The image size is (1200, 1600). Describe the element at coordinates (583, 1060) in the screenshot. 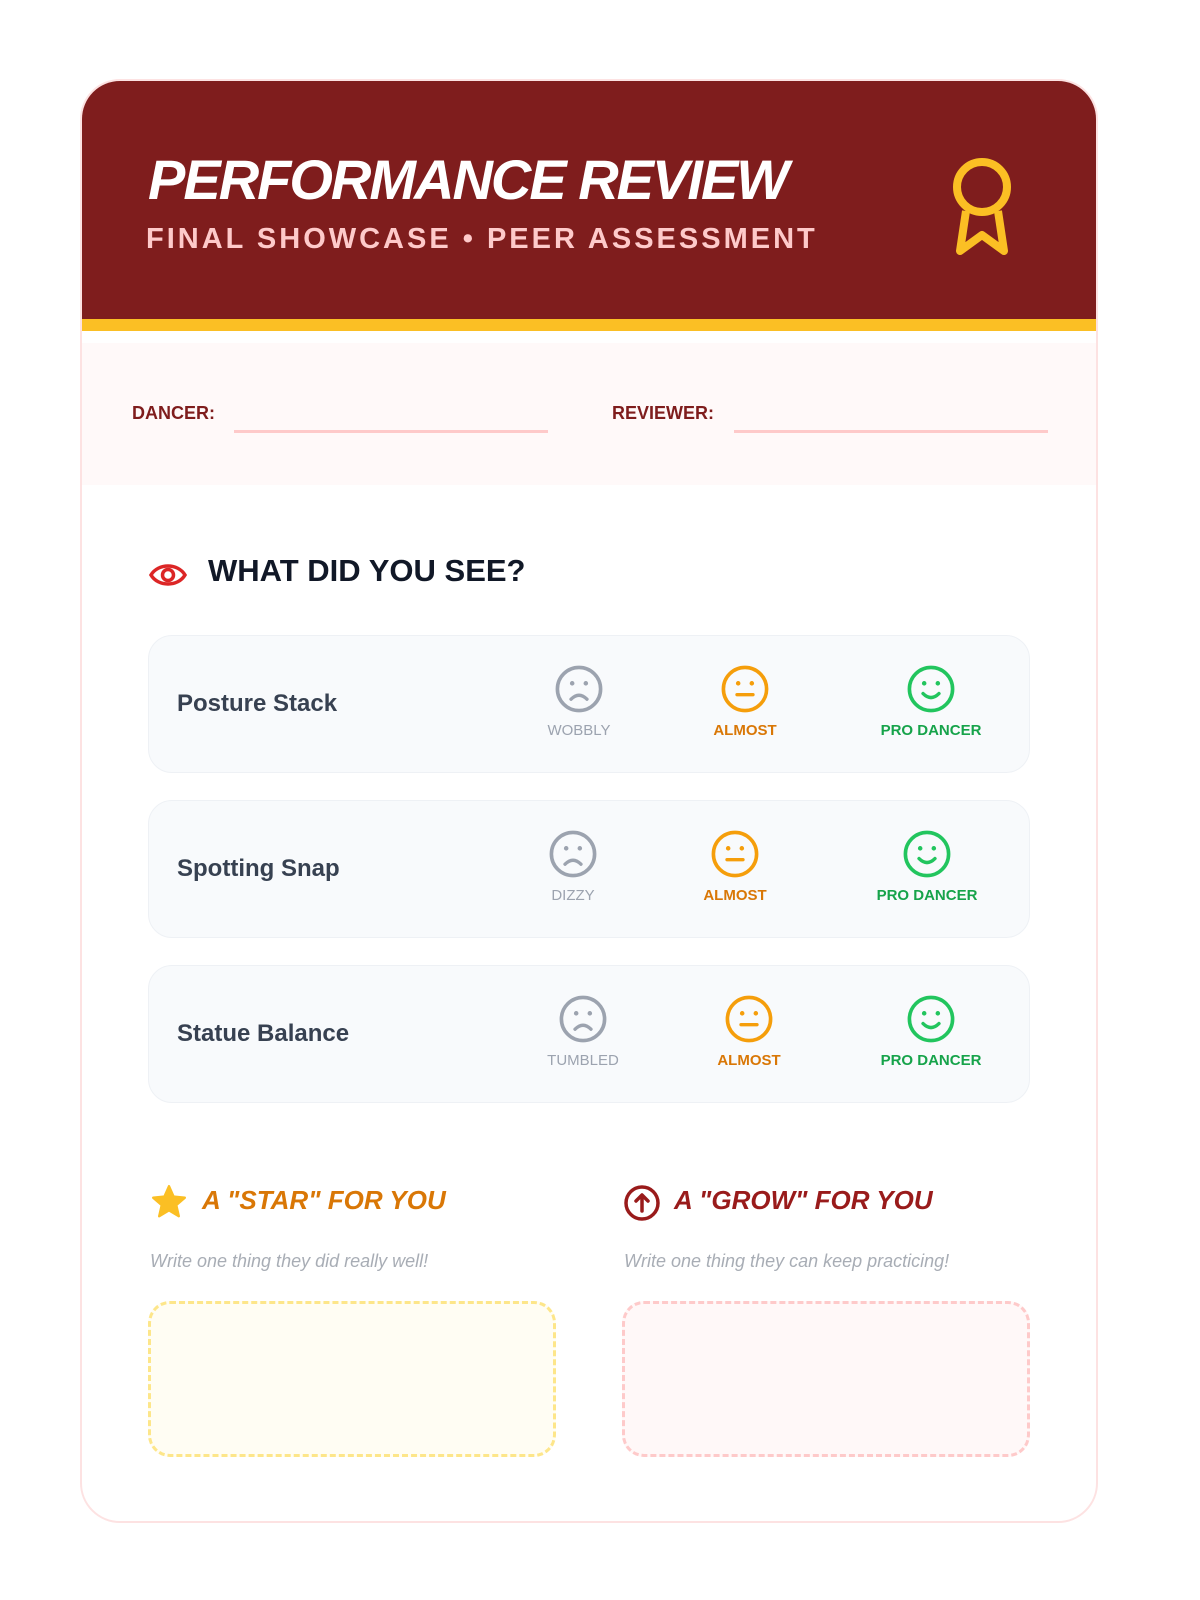

I see `rating-label: TUMBLED` at that location.